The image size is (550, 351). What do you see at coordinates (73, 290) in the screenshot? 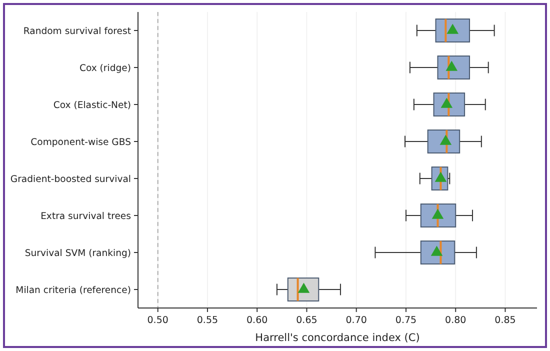
I see `y-tick-label: Milan criteria (reference)` at bounding box center [73, 290].